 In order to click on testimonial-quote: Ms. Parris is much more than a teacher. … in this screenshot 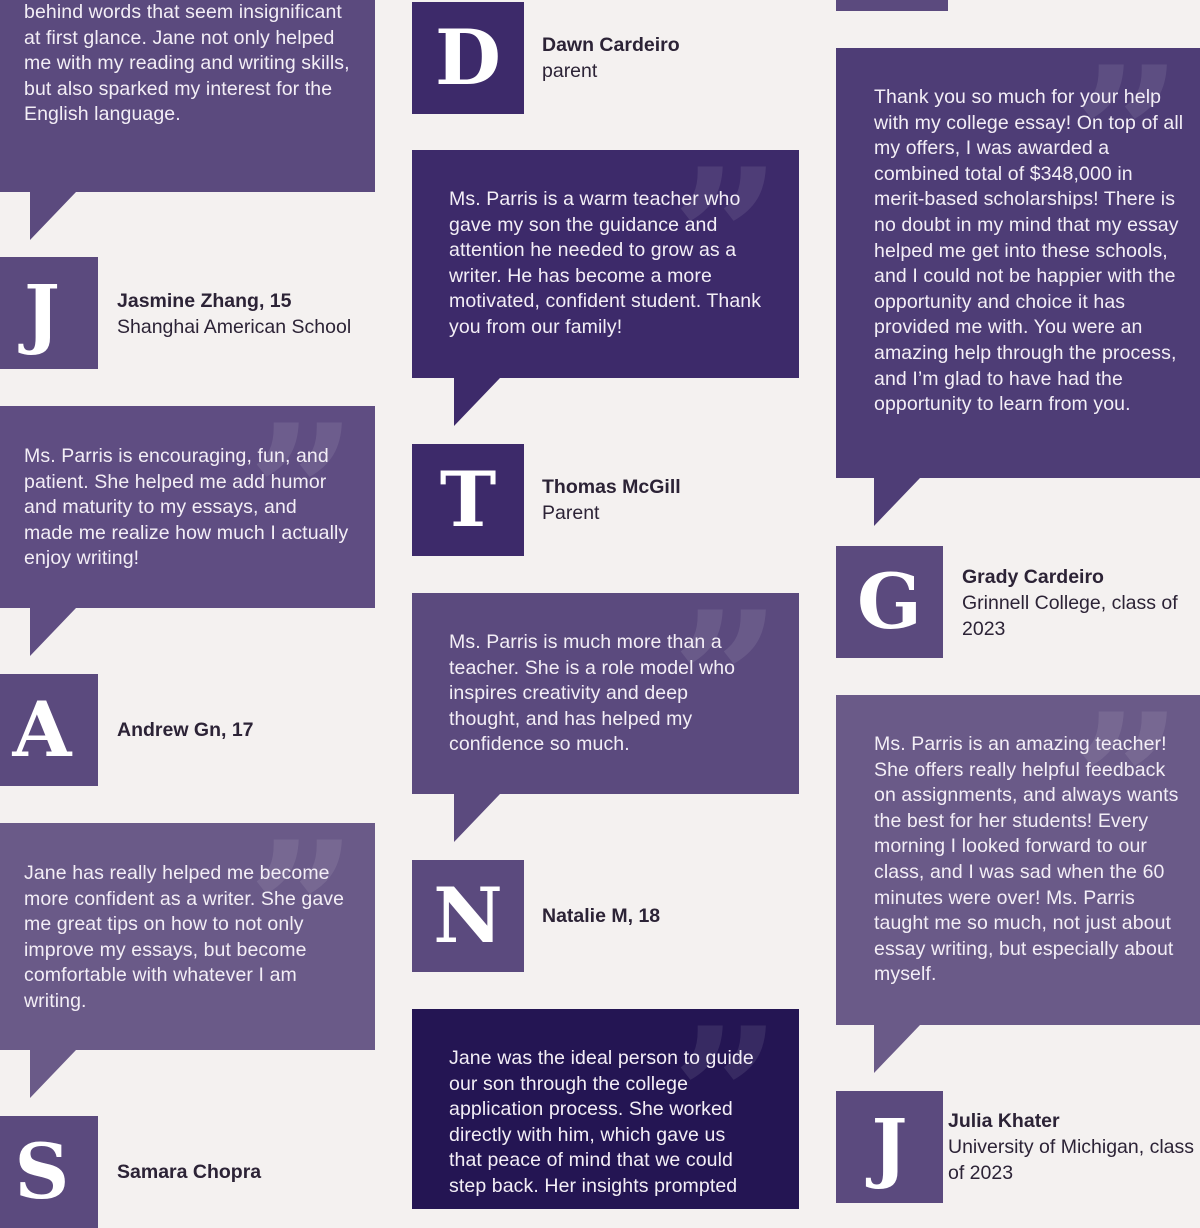, I will do `click(592, 693)`.